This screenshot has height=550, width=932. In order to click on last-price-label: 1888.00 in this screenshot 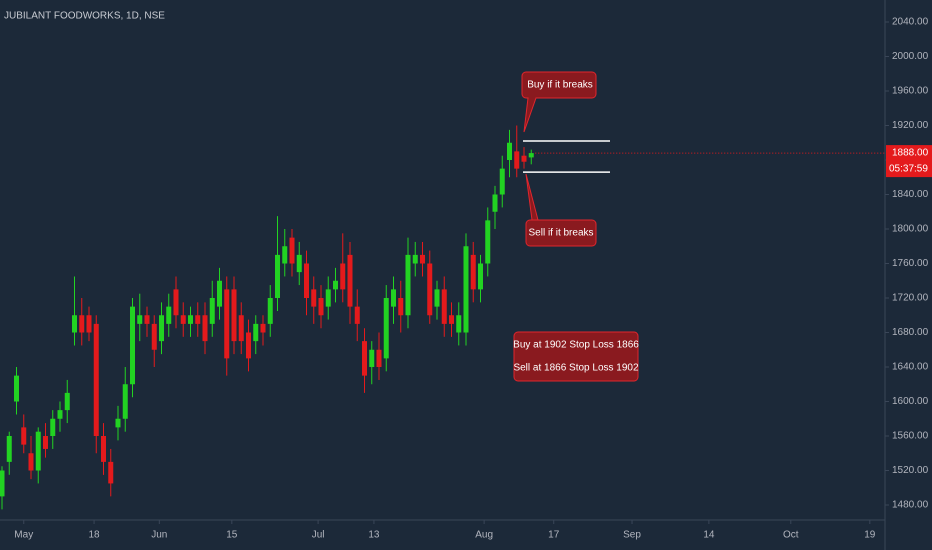, I will do `click(910, 153)`.